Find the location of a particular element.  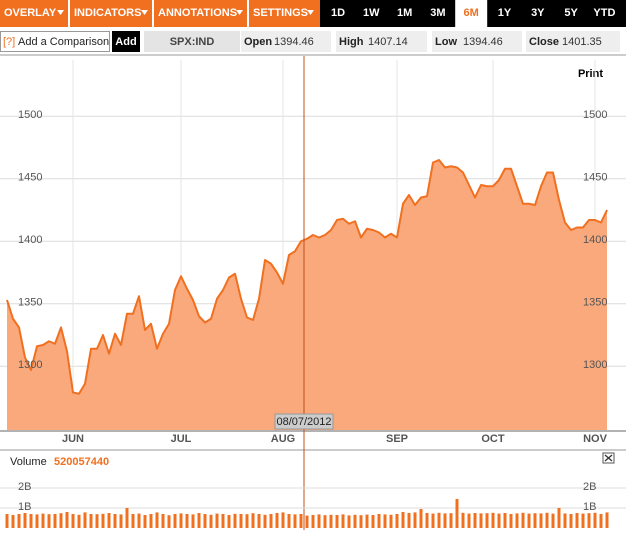

add-button: Add is located at coordinates (125, 42).